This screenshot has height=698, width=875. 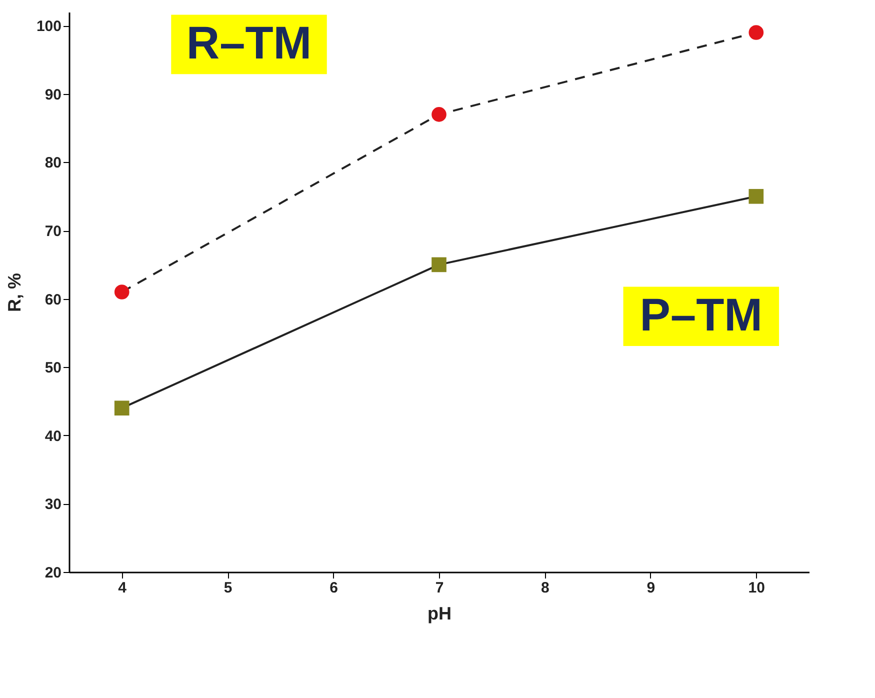 What do you see at coordinates (701, 314) in the screenshot?
I see `series-label: P–TM` at bounding box center [701, 314].